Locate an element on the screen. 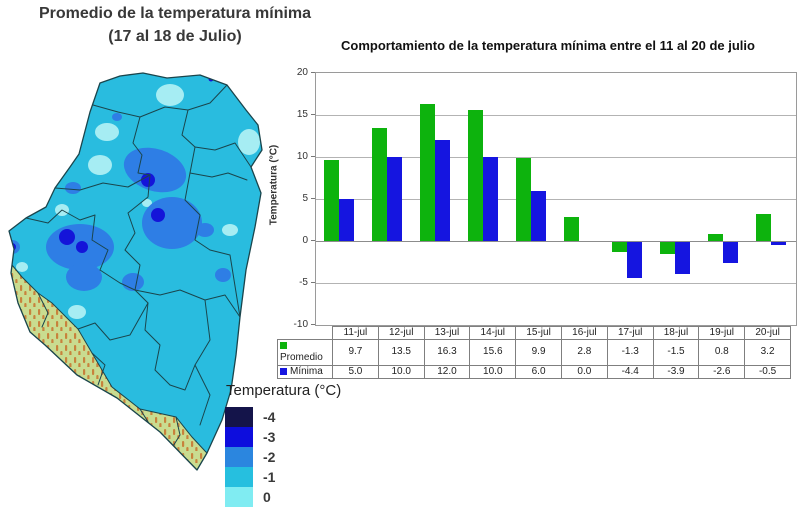 The width and height of the screenshot is (799, 510). map-legend-title: Temperatura (°C) is located at coordinates (284, 390).